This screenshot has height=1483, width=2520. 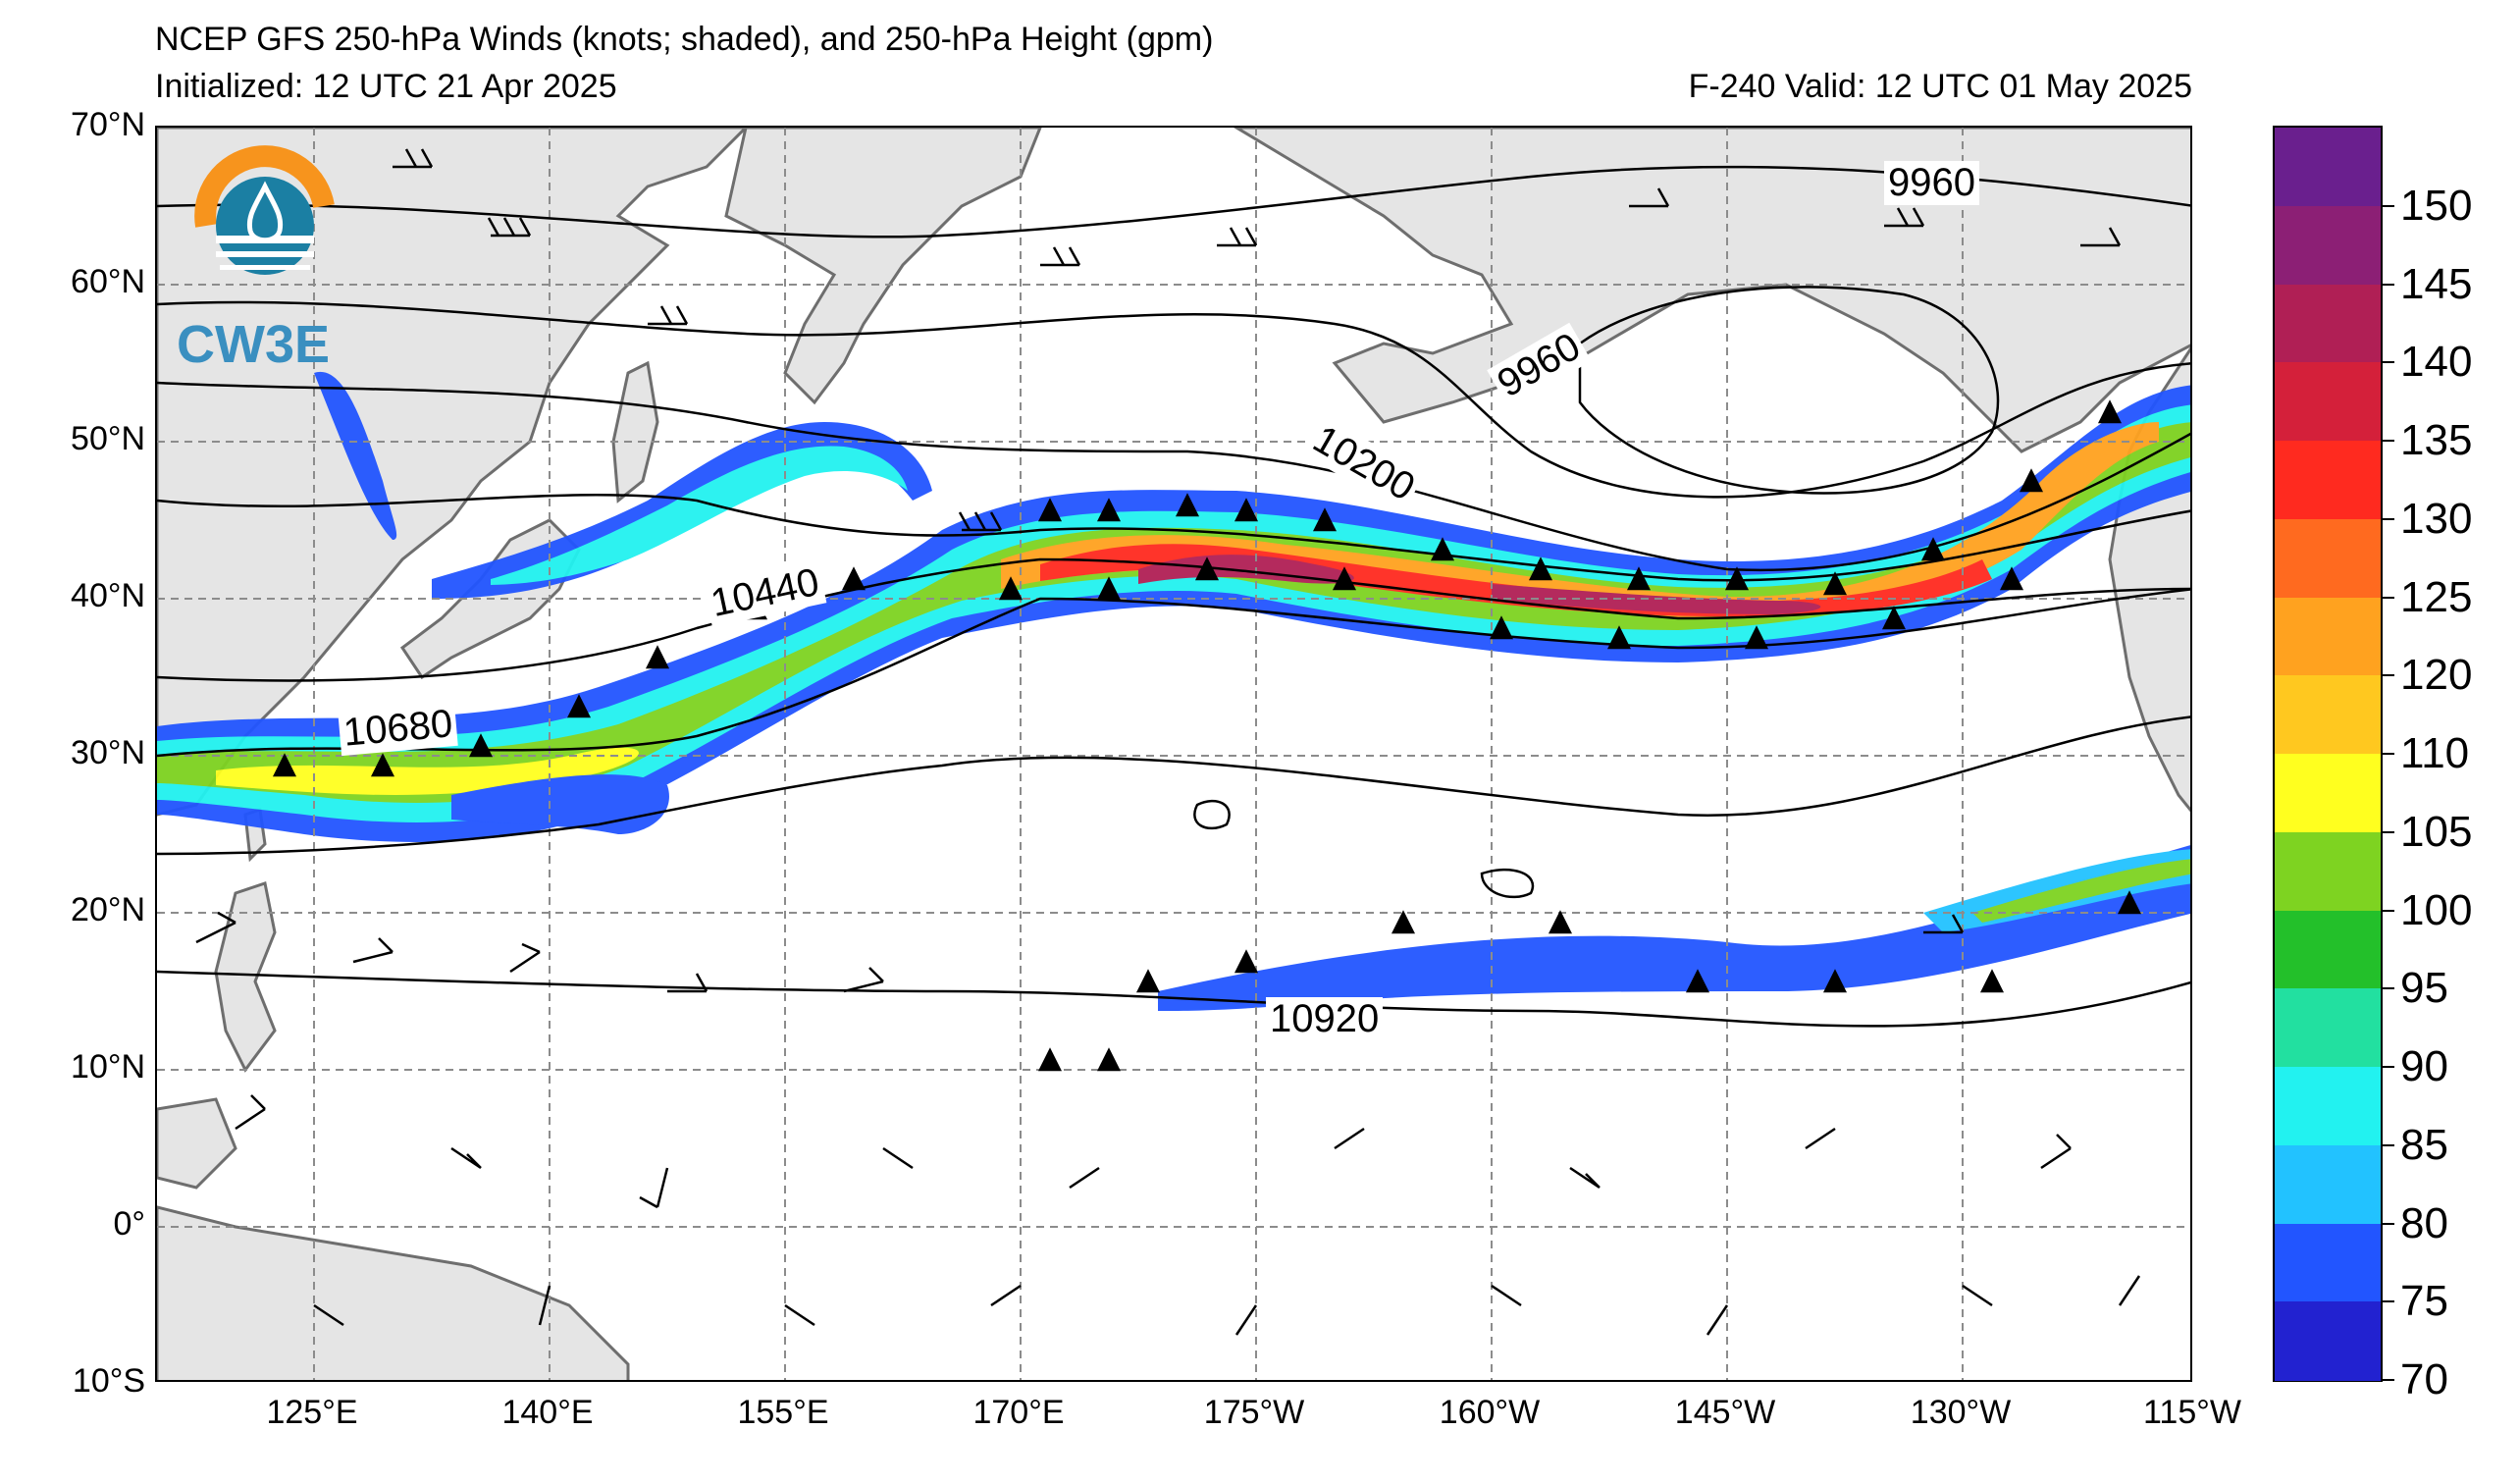 What do you see at coordinates (2436, 363) in the screenshot?
I see `colorbar-label: 140` at bounding box center [2436, 363].